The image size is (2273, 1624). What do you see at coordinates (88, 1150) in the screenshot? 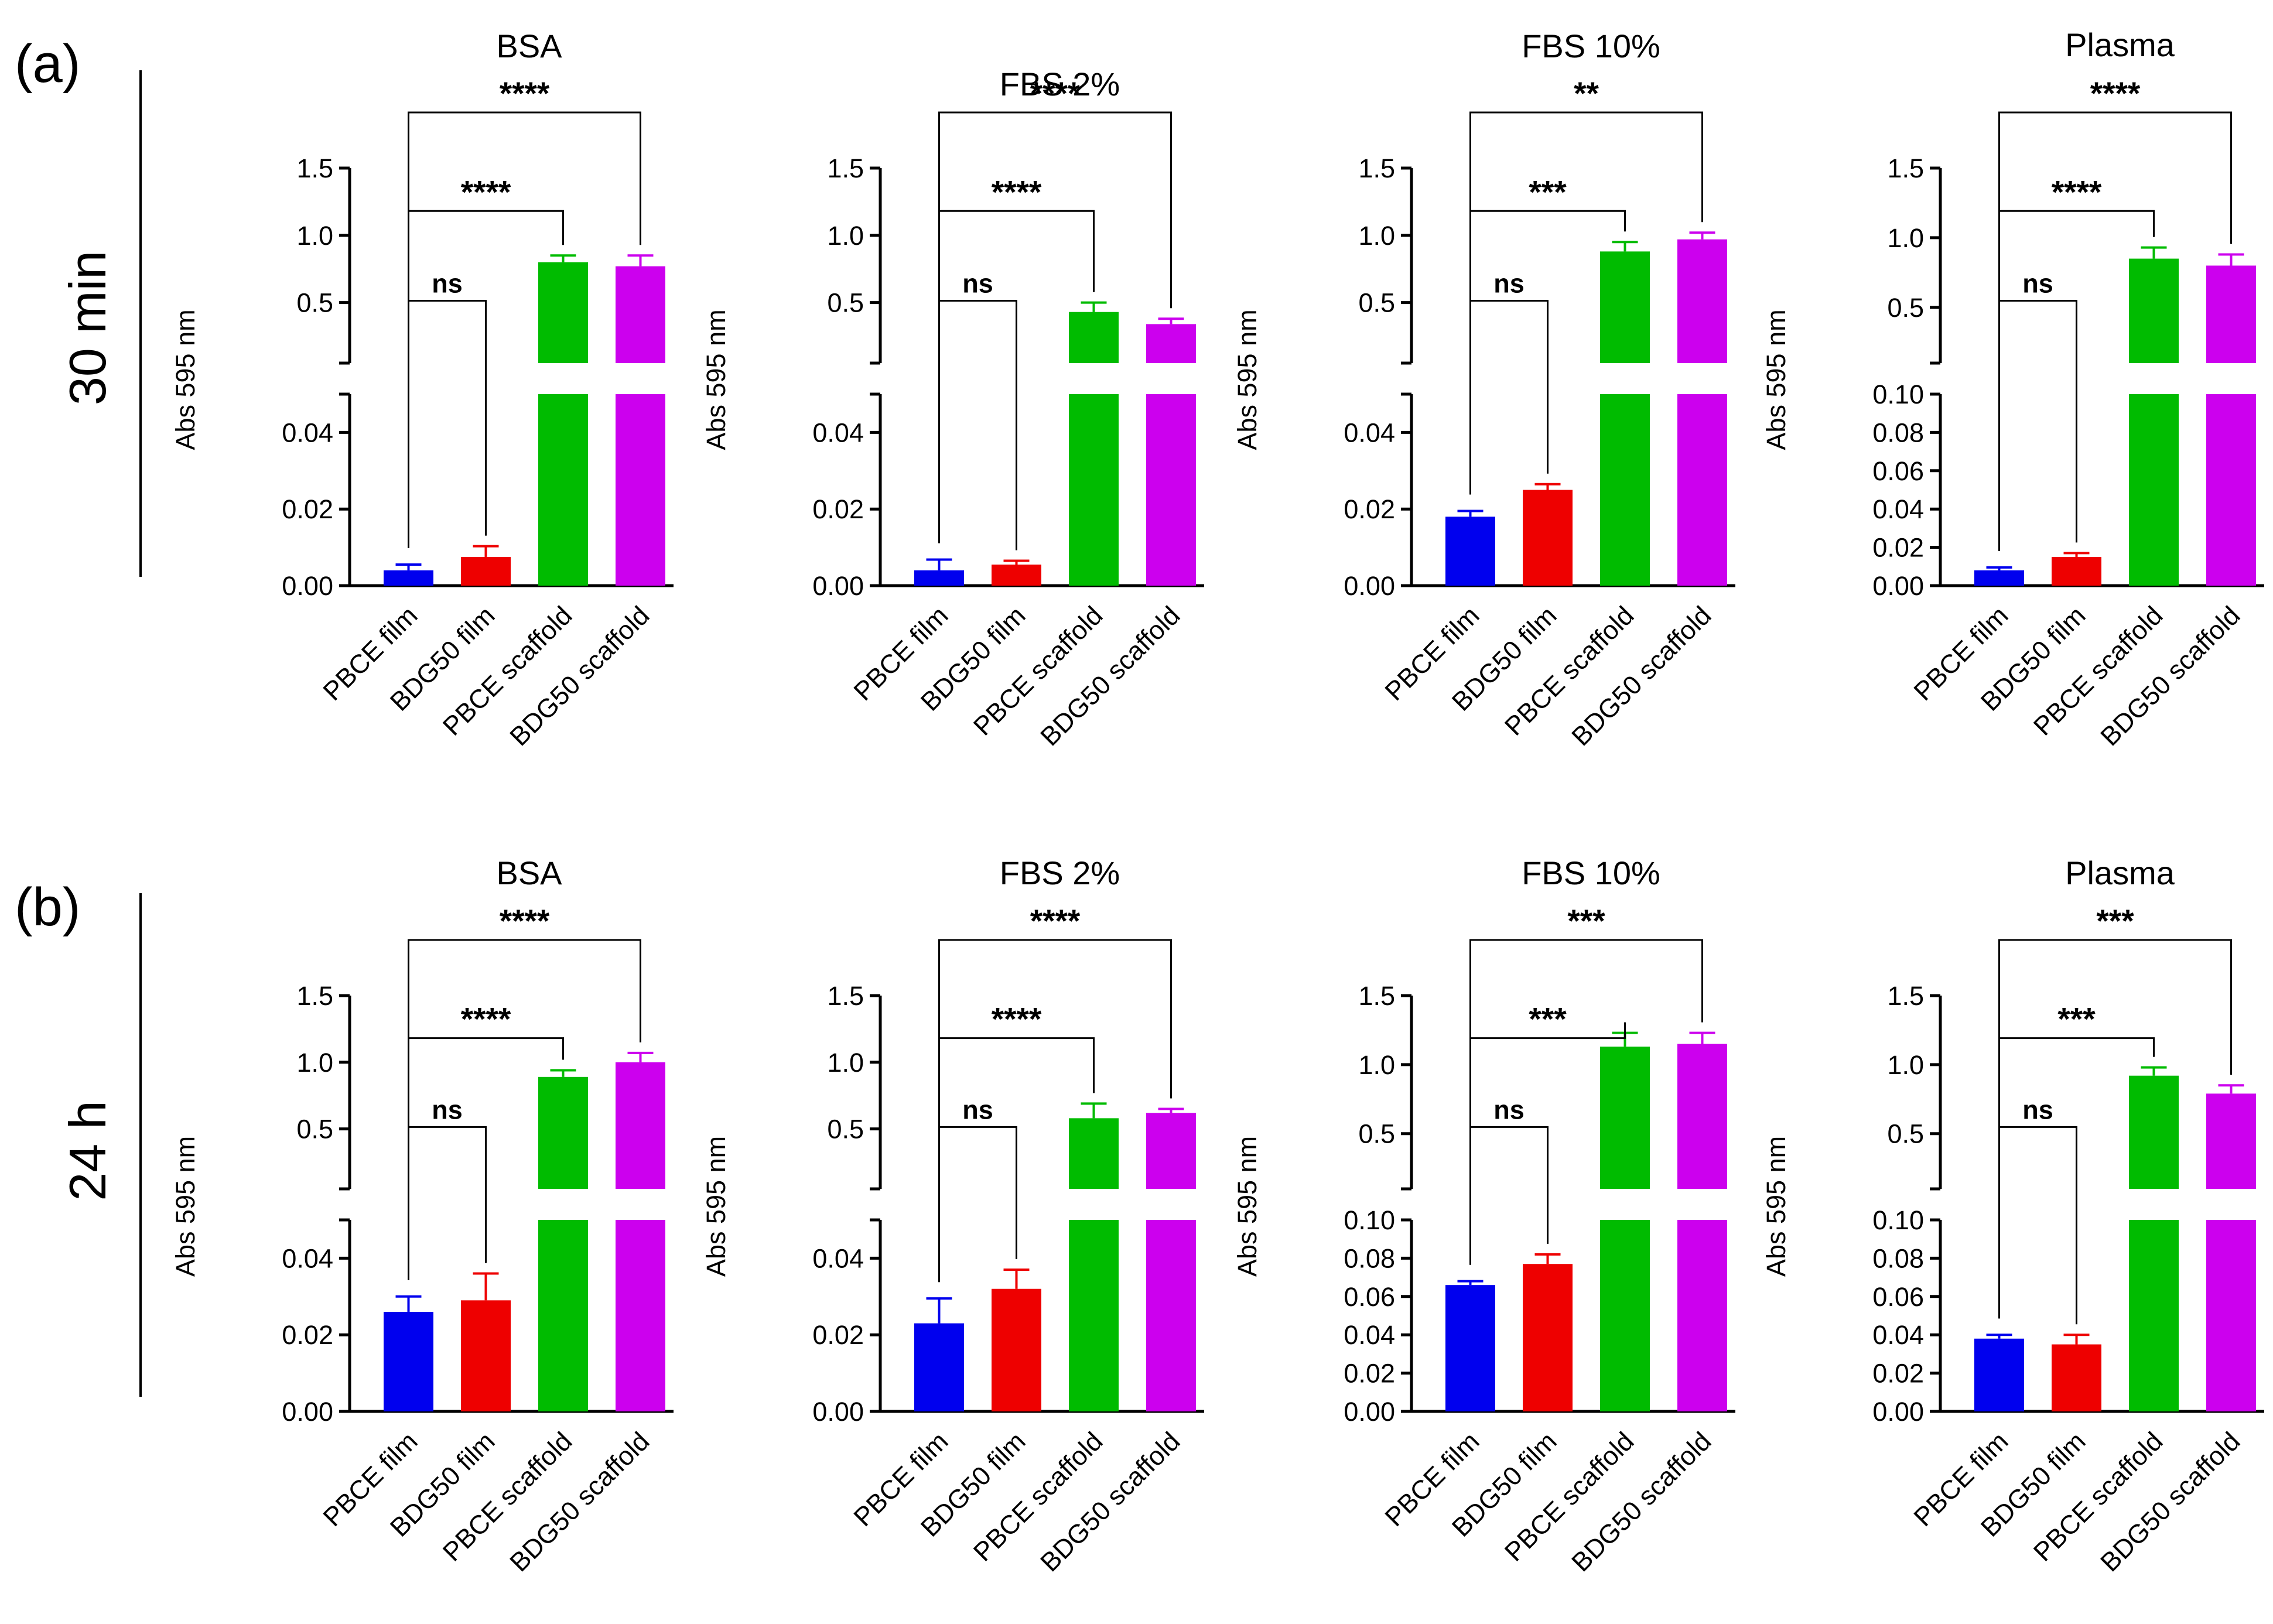
I see `time-label: 24 h` at bounding box center [88, 1150].